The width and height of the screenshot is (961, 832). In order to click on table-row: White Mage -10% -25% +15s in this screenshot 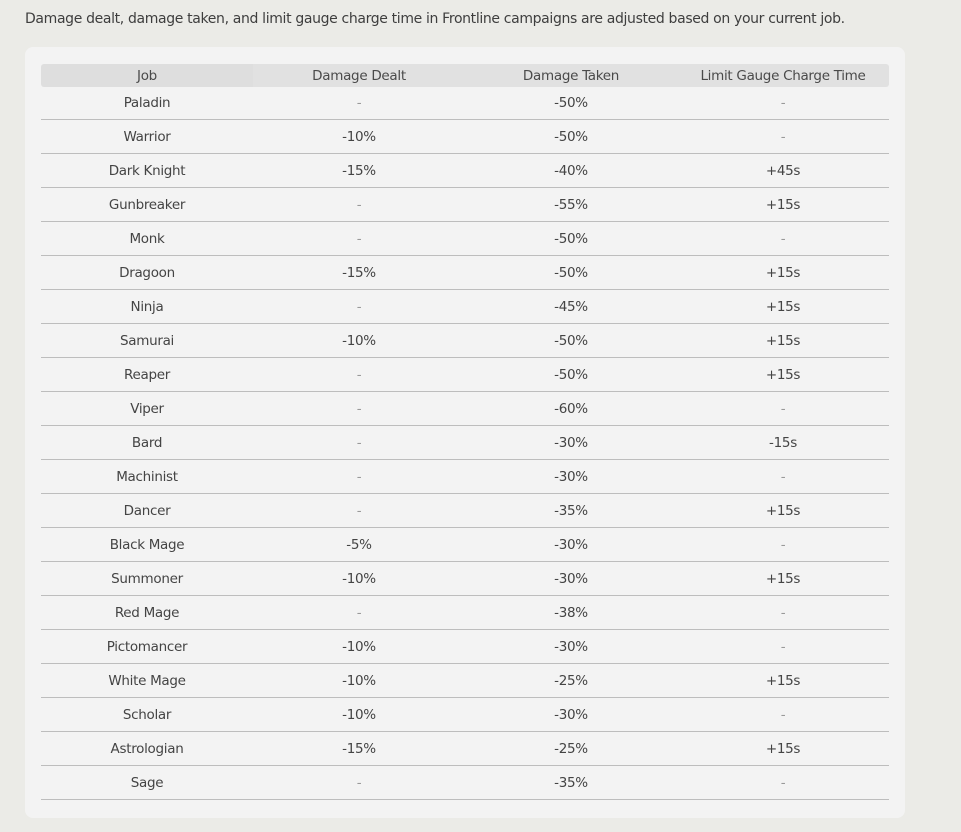, I will do `click(465, 680)`.